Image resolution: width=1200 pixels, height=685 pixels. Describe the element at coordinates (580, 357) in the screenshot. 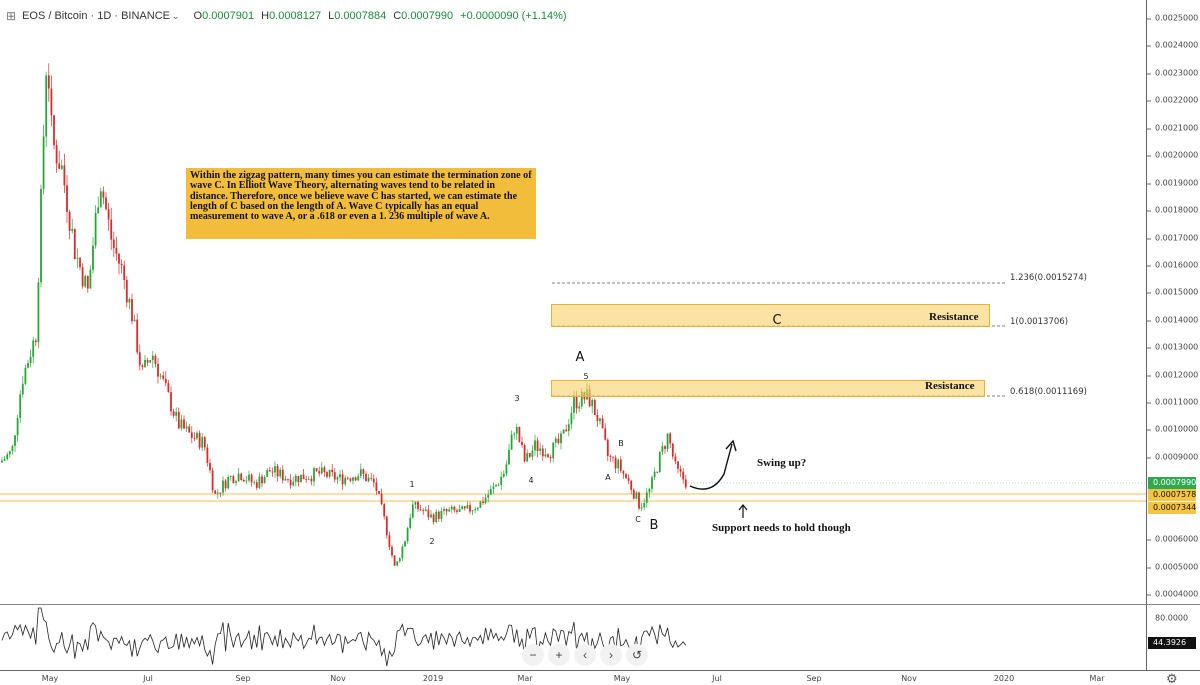

I see `wave-a-big-label: A` at that location.